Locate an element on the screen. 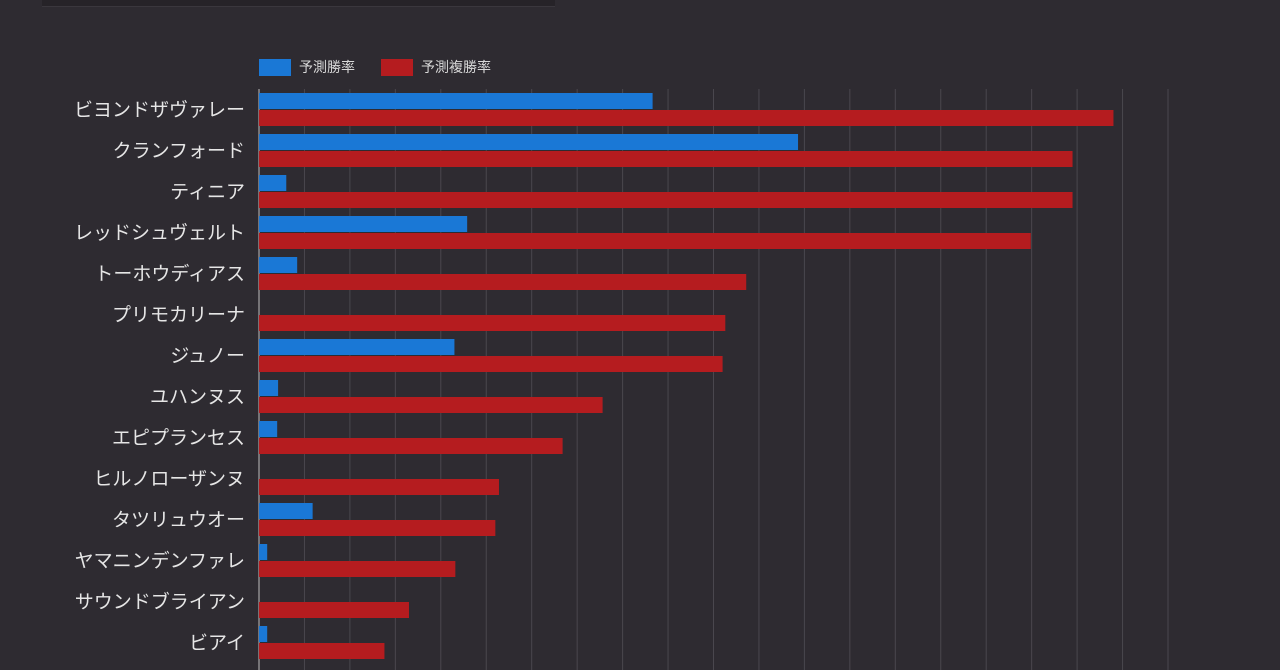 Image resolution: width=1280 pixels, height=670 pixels. top-strip is located at coordinates (298, 3).